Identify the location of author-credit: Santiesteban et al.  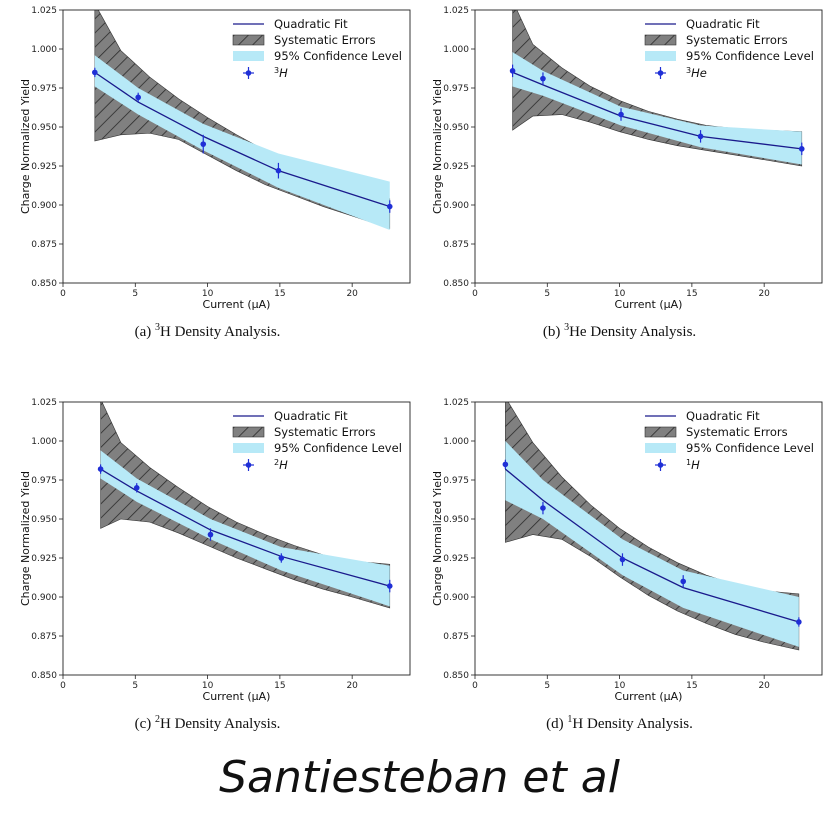
(419, 777).